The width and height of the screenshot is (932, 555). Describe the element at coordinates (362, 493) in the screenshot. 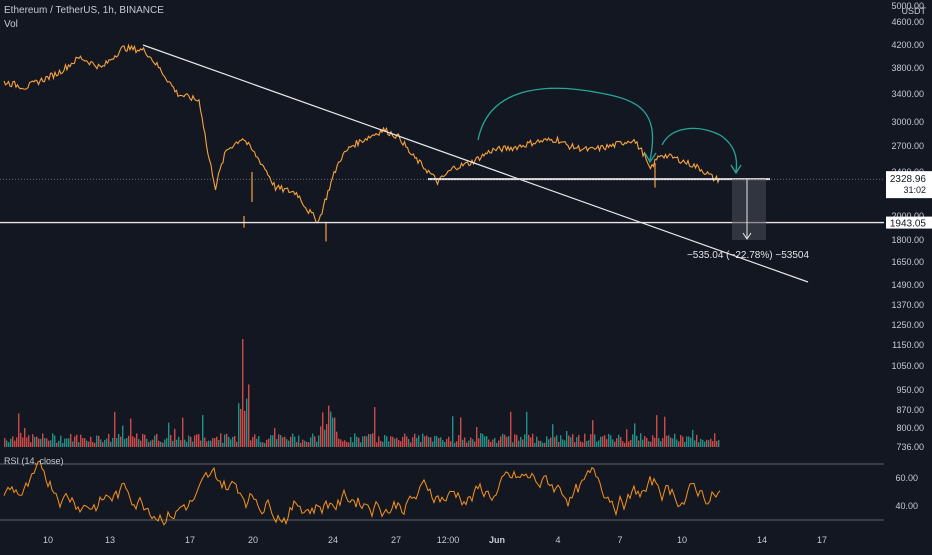

I see `rsi-line` at that location.